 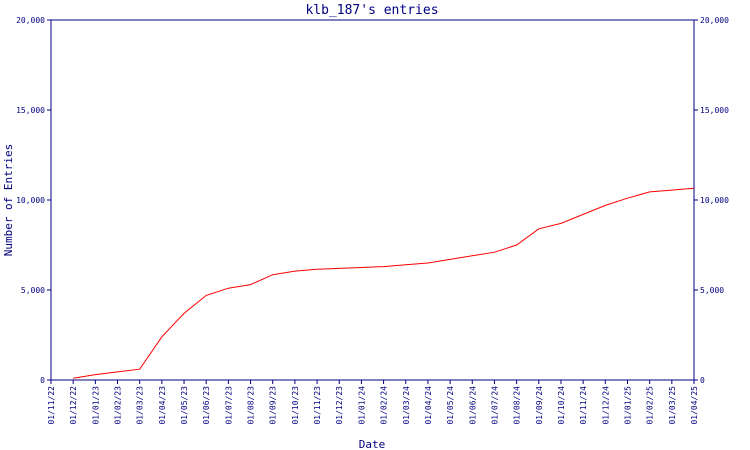 What do you see at coordinates (712, 290) in the screenshot?
I see `y-tick-label-right: 5,000` at bounding box center [712, 290].